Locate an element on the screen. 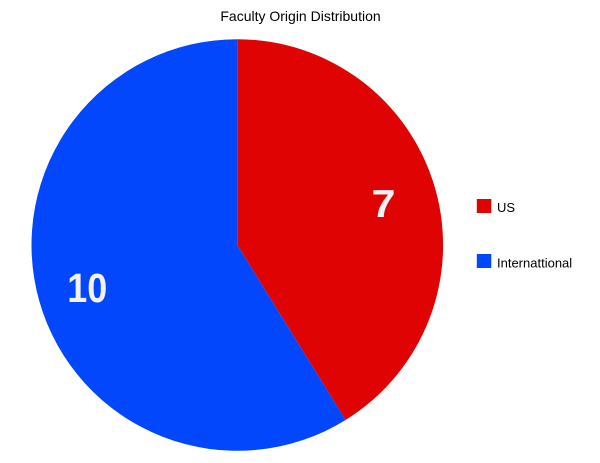 The width and height of the screenshot is (600, 463). svg-text: US is located at coordinates (506, 207).